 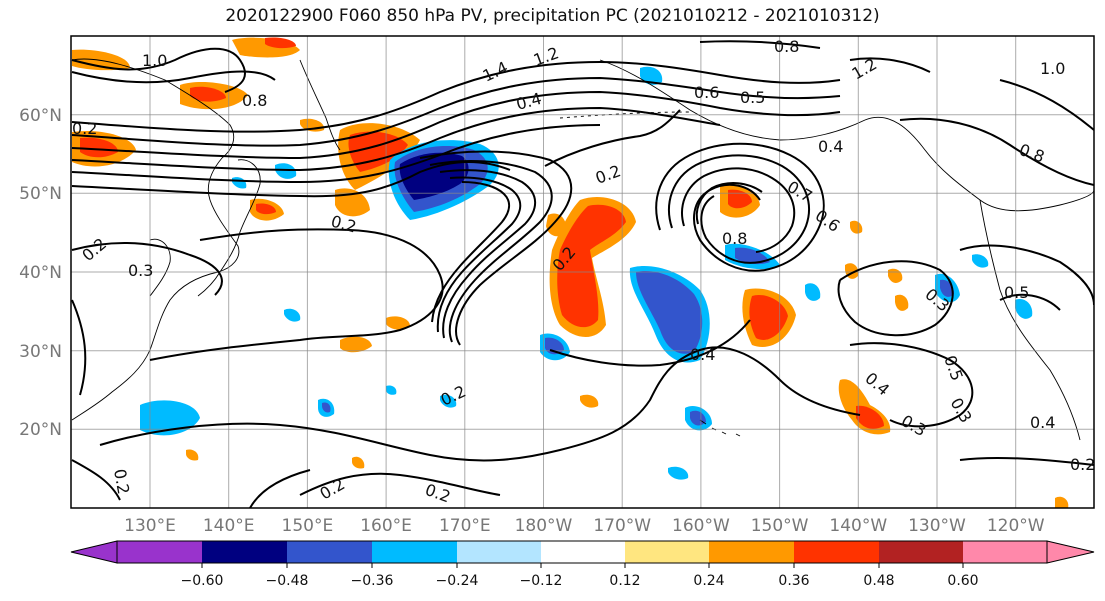 I want to click on lon-label: 150°W, so click(x=780, y=526).